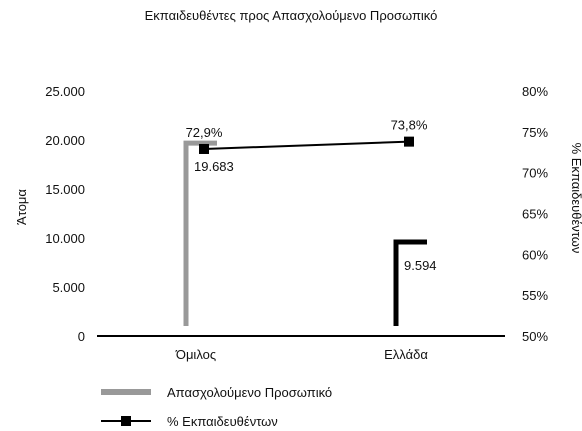 This screenshot has height=431, width=582. Describe the element at coordinates (406, 354) in the screenshot. I see `category-label: Ελλάδα` at that location.